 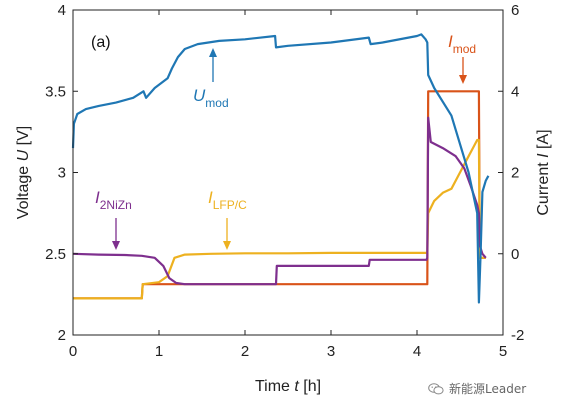 What do you see at coordinates (55, 254) in the screenshot?
I see `y-left-tick-label: 2.5` at bounding box center [55, 254].